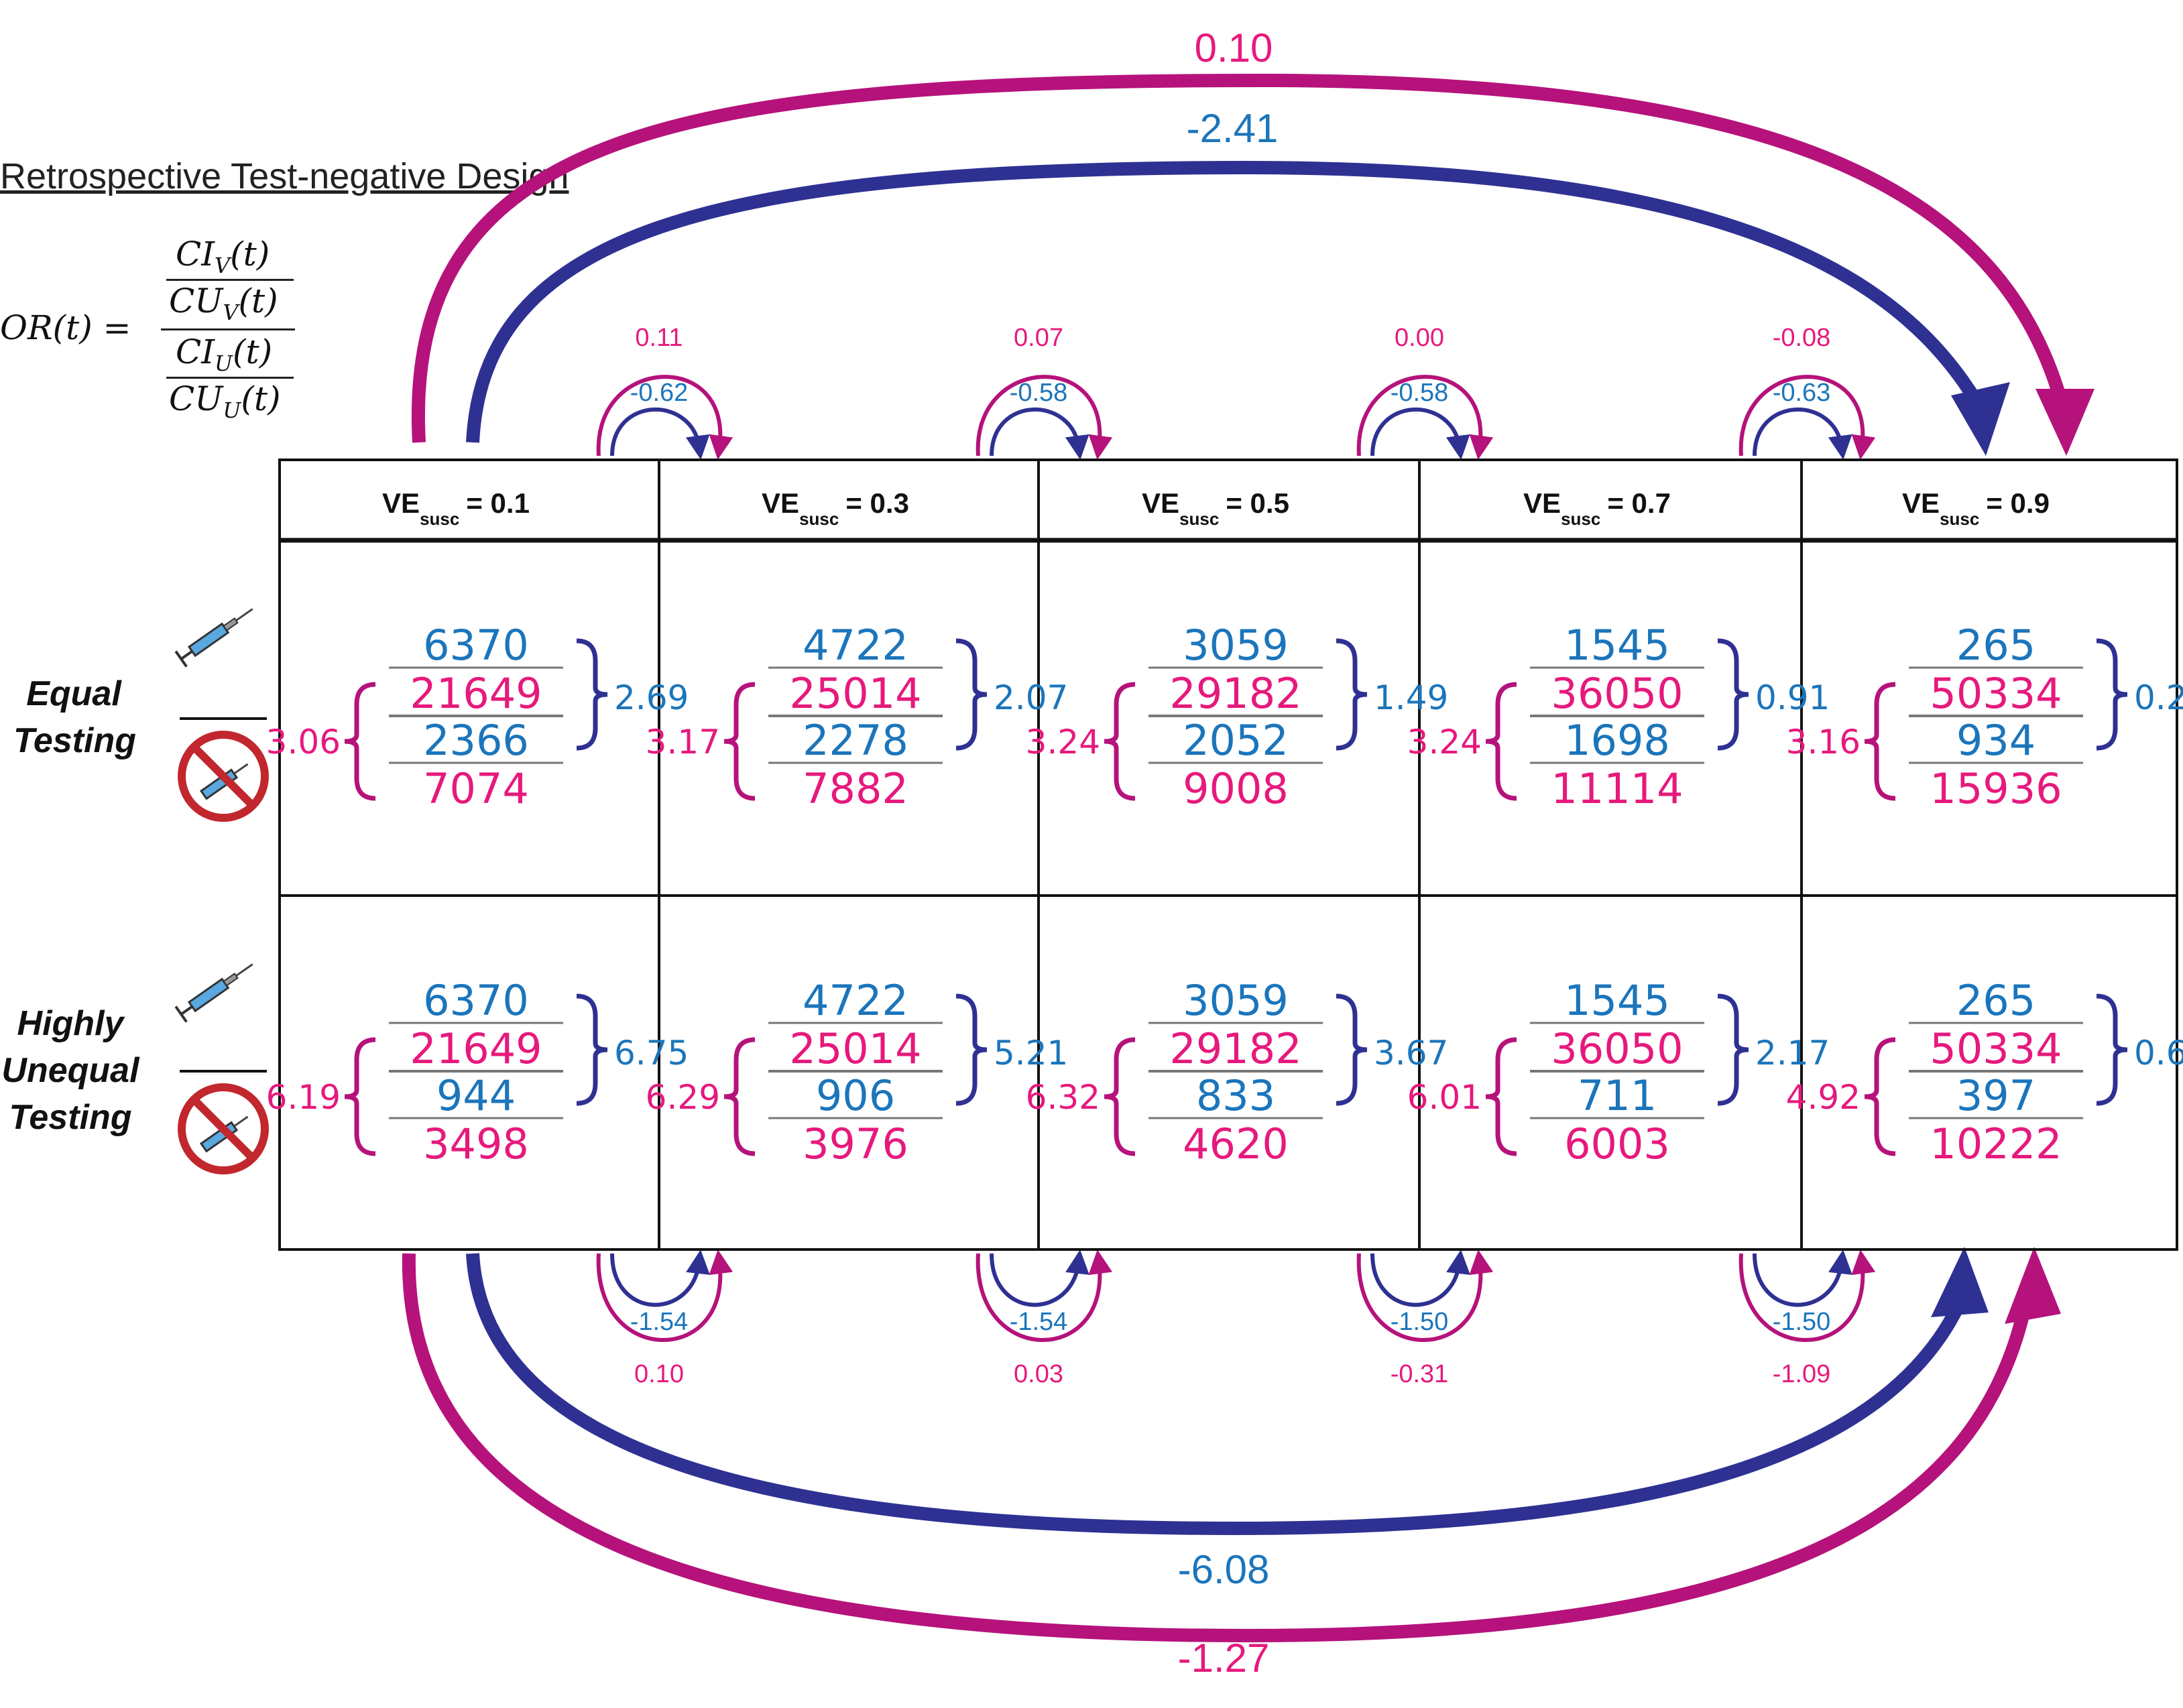 This screenshot has height=1708, width=2183. Describe the element at coordinates (1215, 508) in the screenshot. I see `column-header-3: VEsusc = 0.5` at that location.